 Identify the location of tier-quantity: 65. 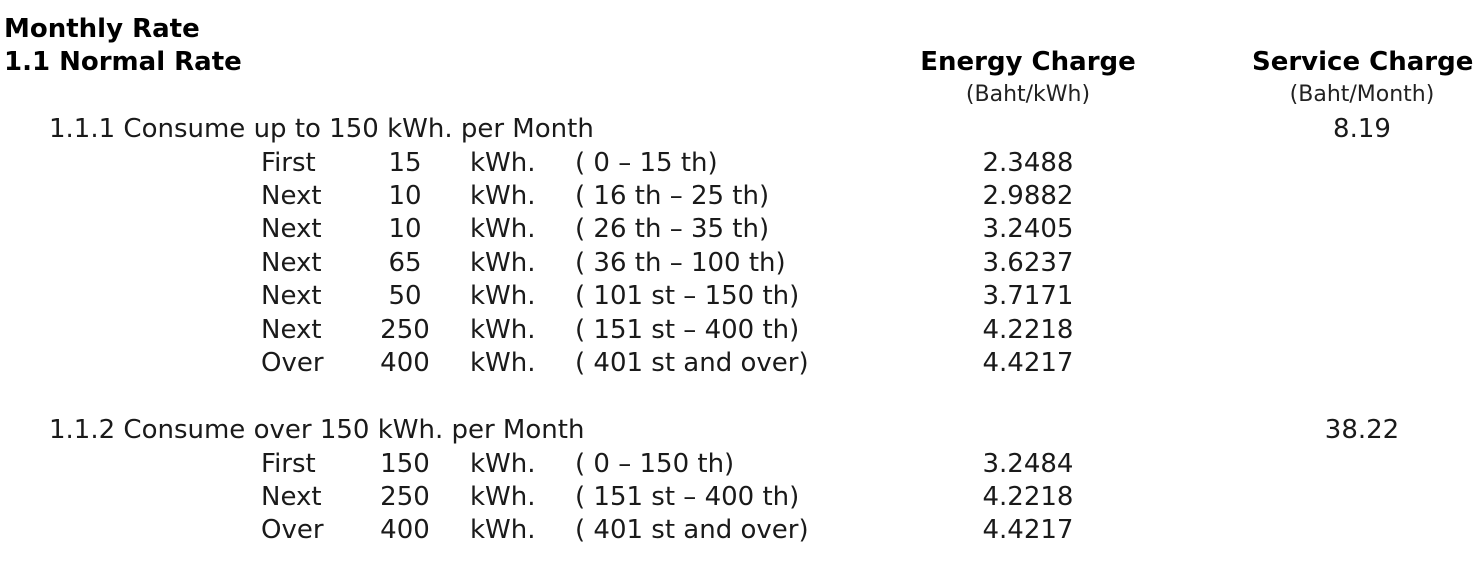
(405, 263).